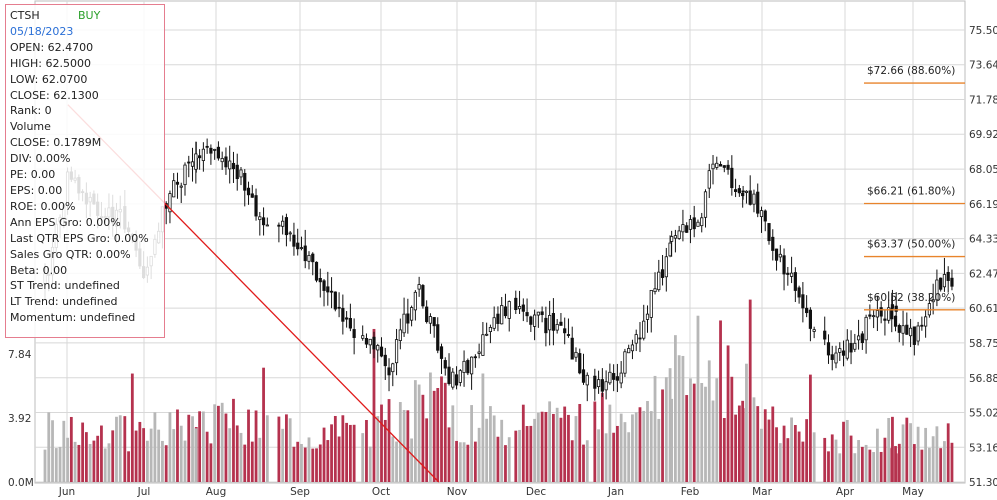 The image size is (997, 500). Describe the element at coordinates (983, 31) in the screenshot. I see `price-tick-label: 75.50` at that location.